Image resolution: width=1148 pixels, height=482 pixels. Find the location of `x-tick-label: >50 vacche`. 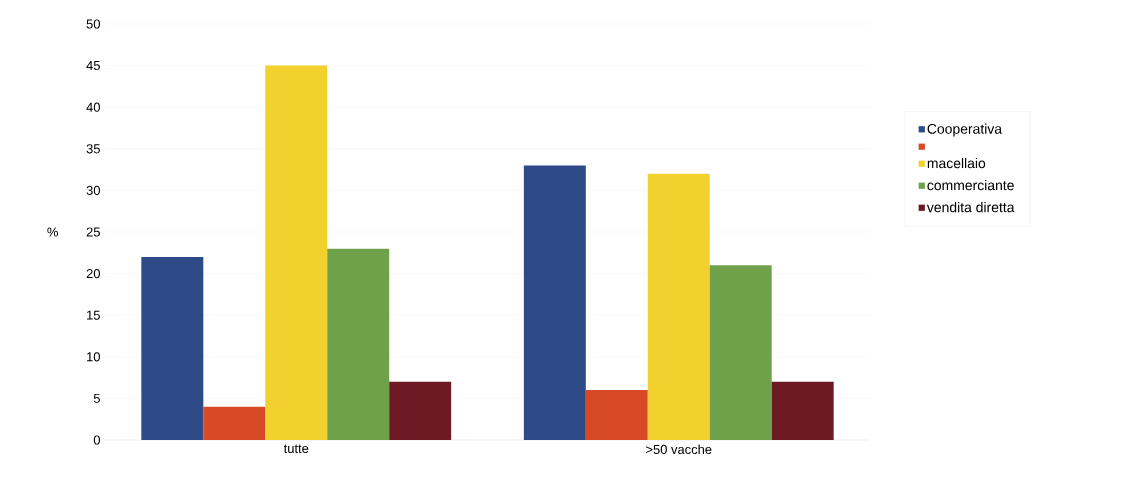

x-tick-label: >50 vacche is located at coordinates (679, 449).